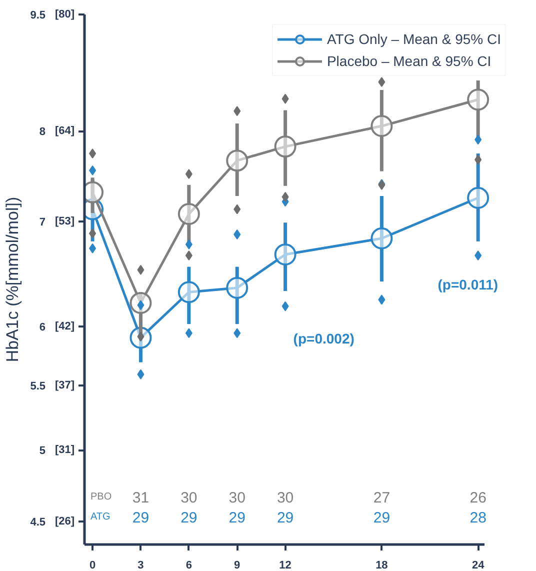 This screenshot has height=571, width=536. Describe the element at coordinates (141, 498) in the screenshot. I see `annotation: 31` at that location.